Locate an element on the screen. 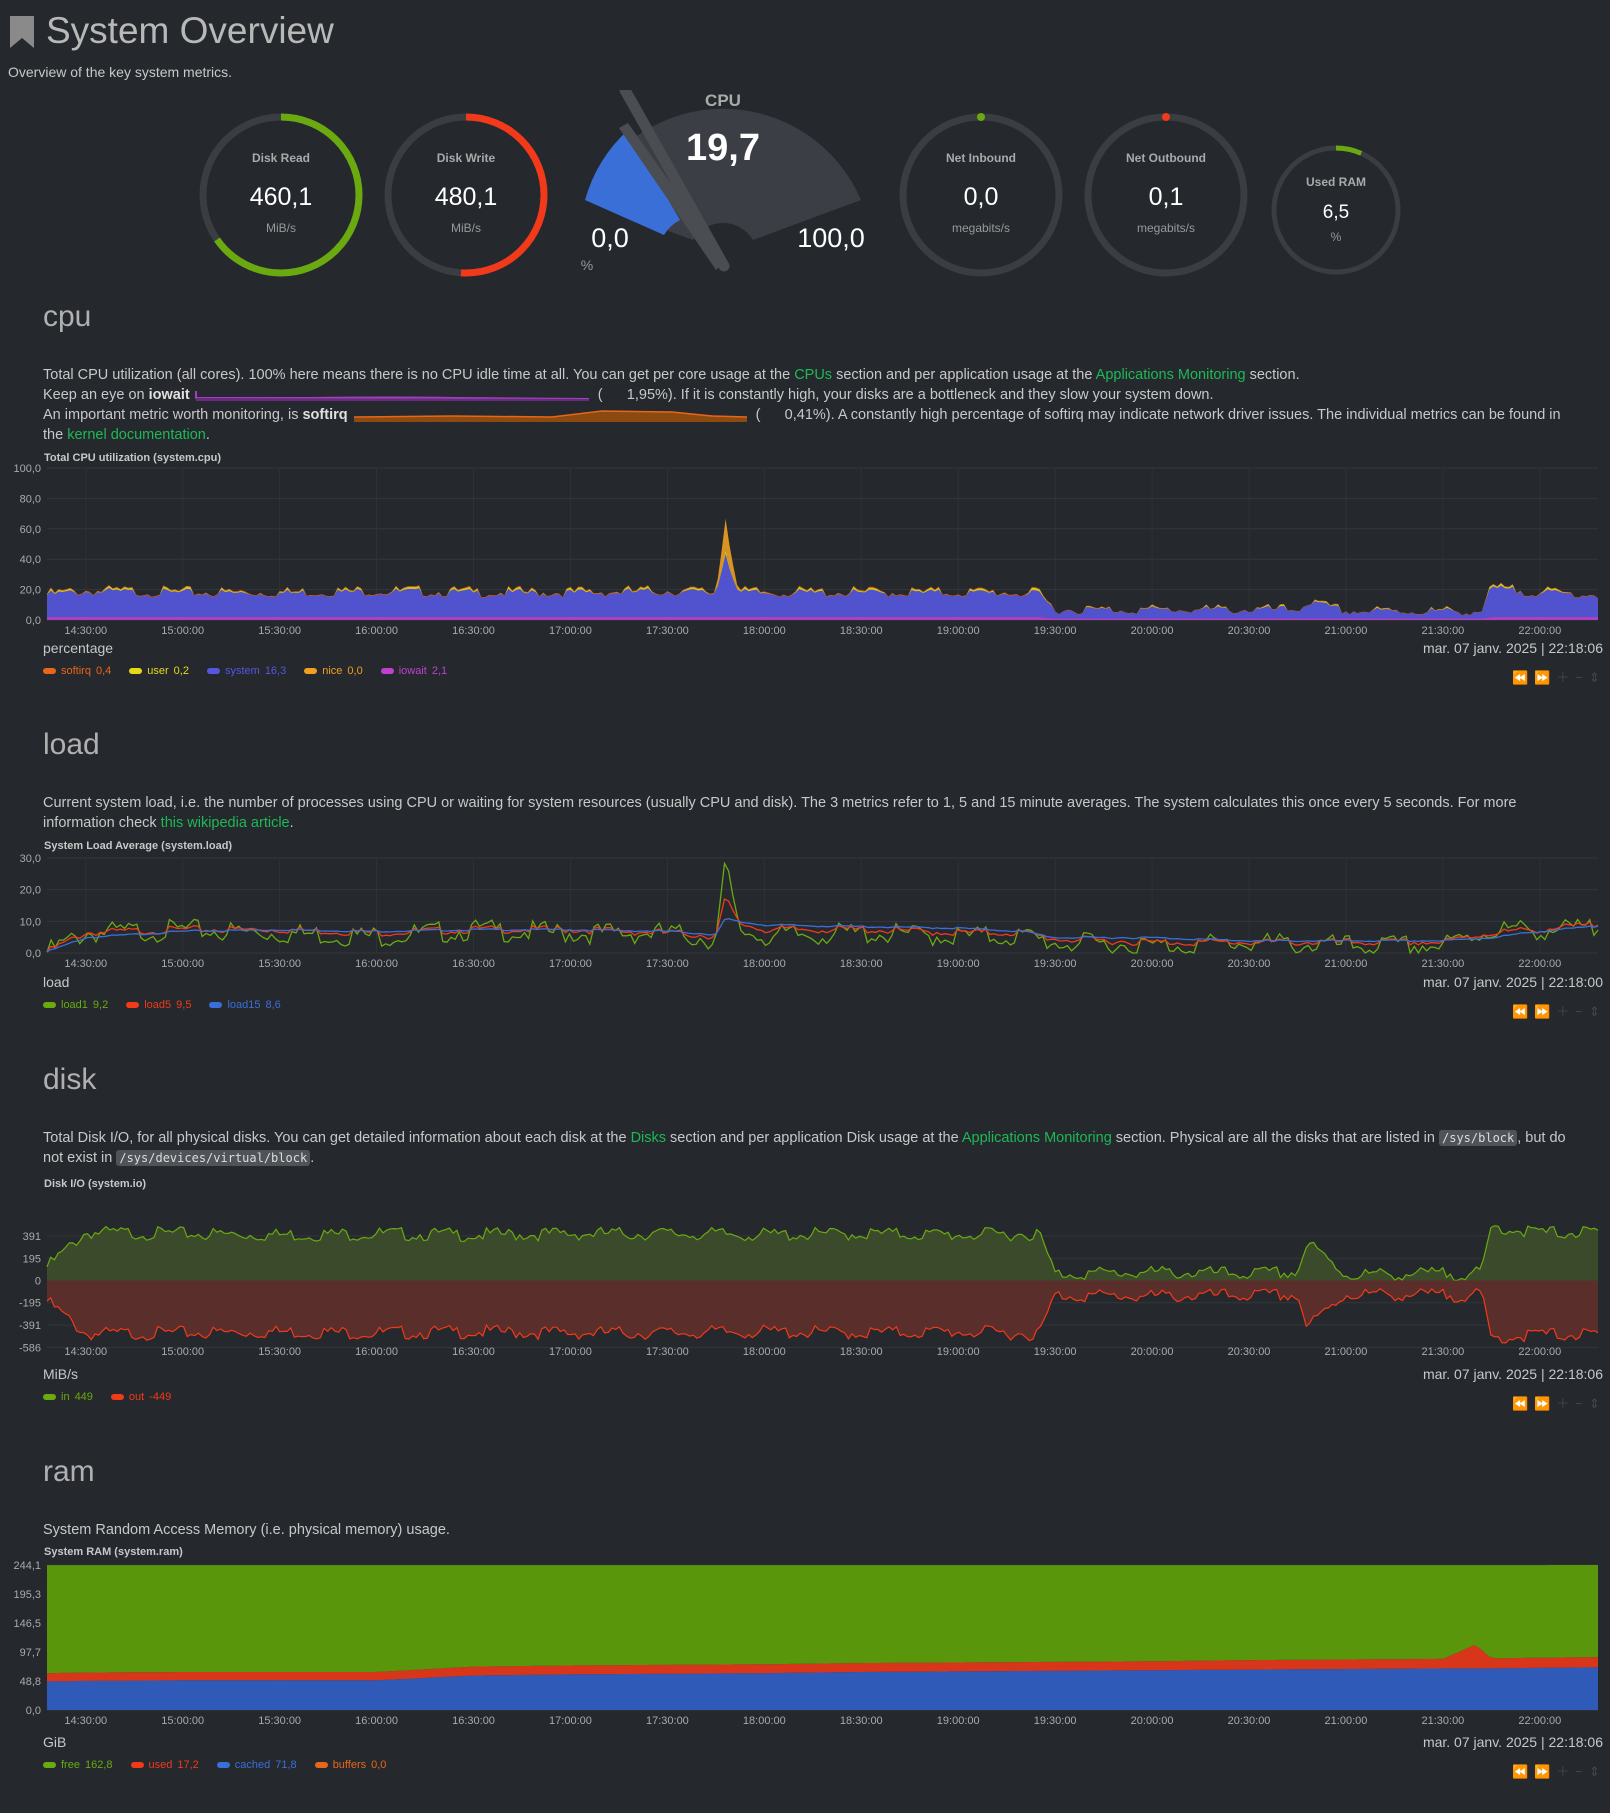 The width and height of the screenshot is (1610, 1813). disk-xtick: 18:30:00 is located at coordinates (861, 1352).